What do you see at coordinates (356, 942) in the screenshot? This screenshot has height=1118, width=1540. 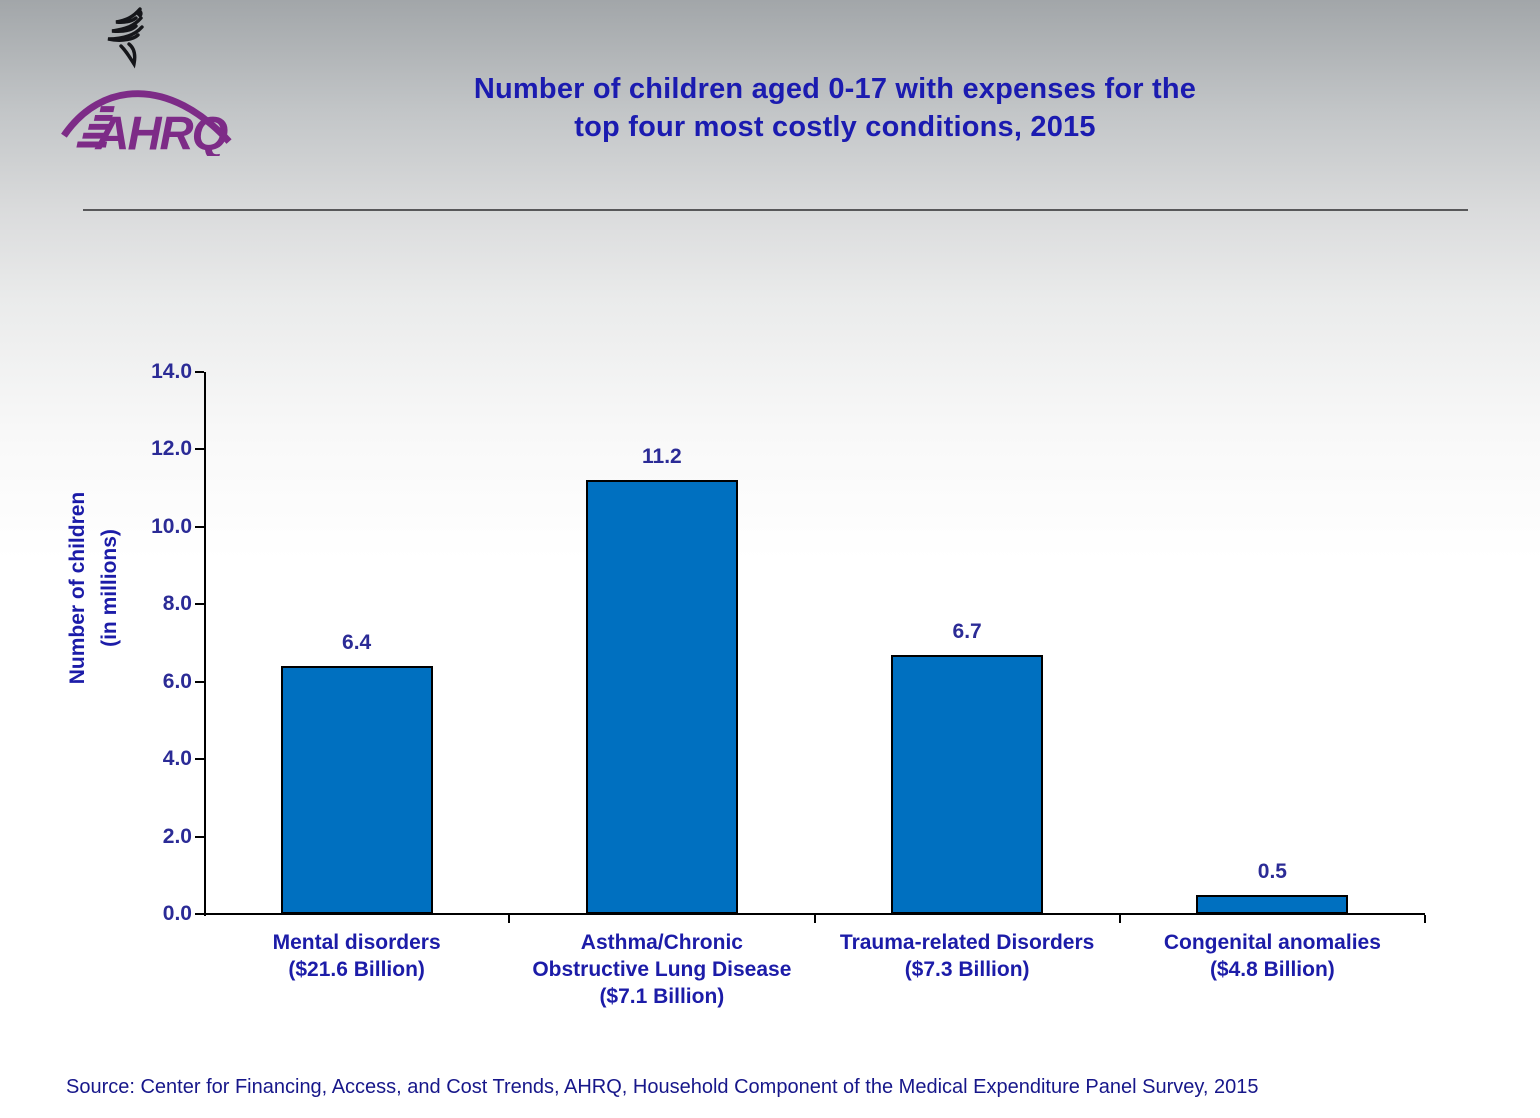 I see `category-label-line: Mental disorders` at bounding box center [356, 942].